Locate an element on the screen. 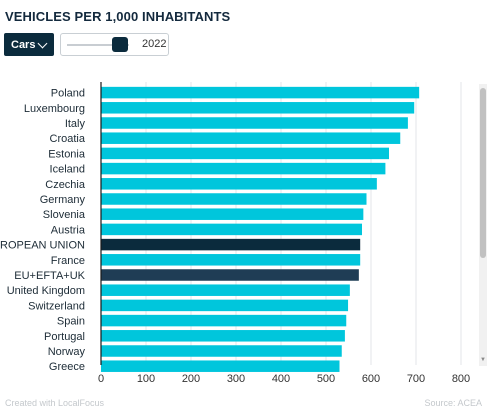 The image size is (500, 414). category-label: Switzerland is located at coordinates (56, 306).